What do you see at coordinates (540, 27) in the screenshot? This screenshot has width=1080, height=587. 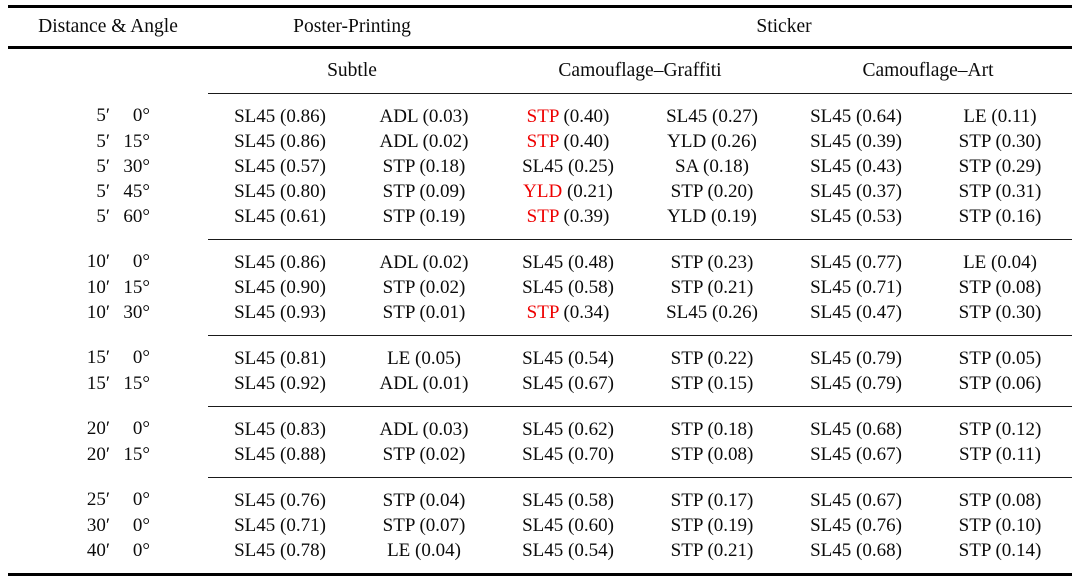 I see `header-row-top: Distance & Angle Poster-Printing Sticker` at bounding box center [540, 27].